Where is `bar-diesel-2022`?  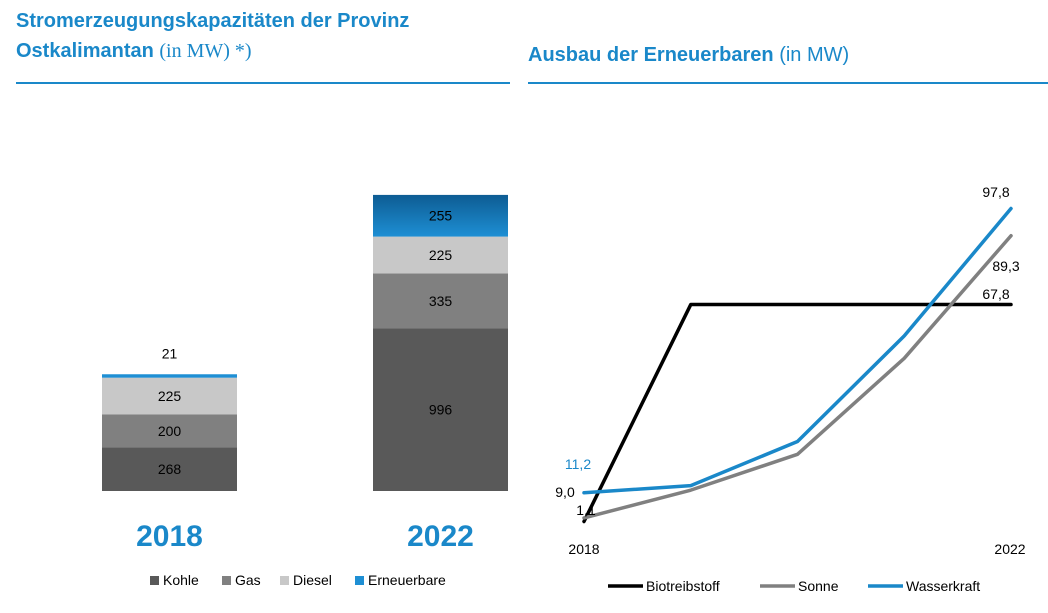 bar-diesel-2022 is located at coordinates (440, 255).